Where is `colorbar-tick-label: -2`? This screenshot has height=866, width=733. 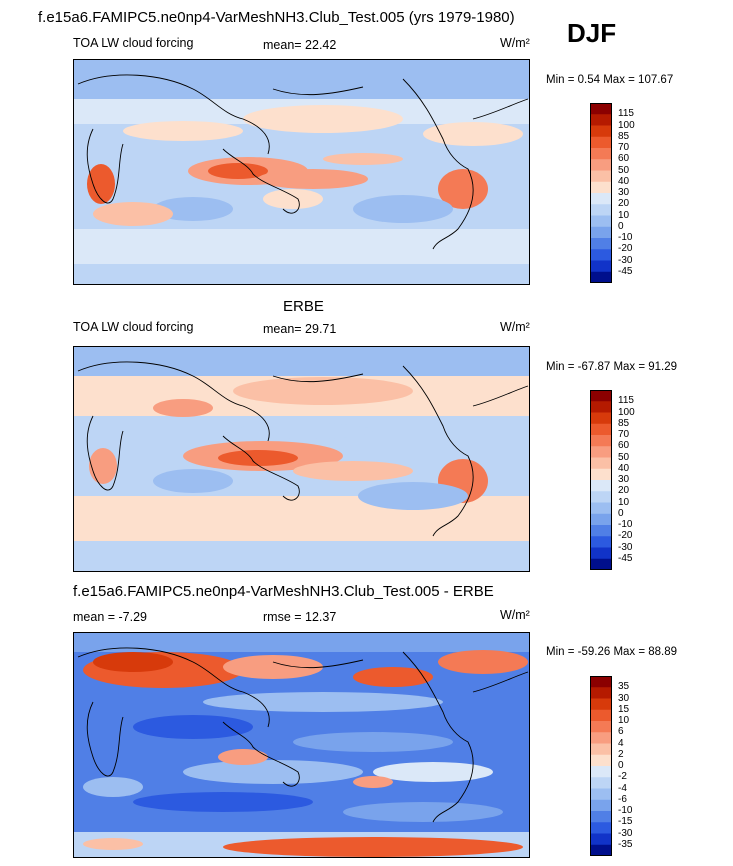 colorbar-tick-label: -2 is located at coordinates (622, 777).